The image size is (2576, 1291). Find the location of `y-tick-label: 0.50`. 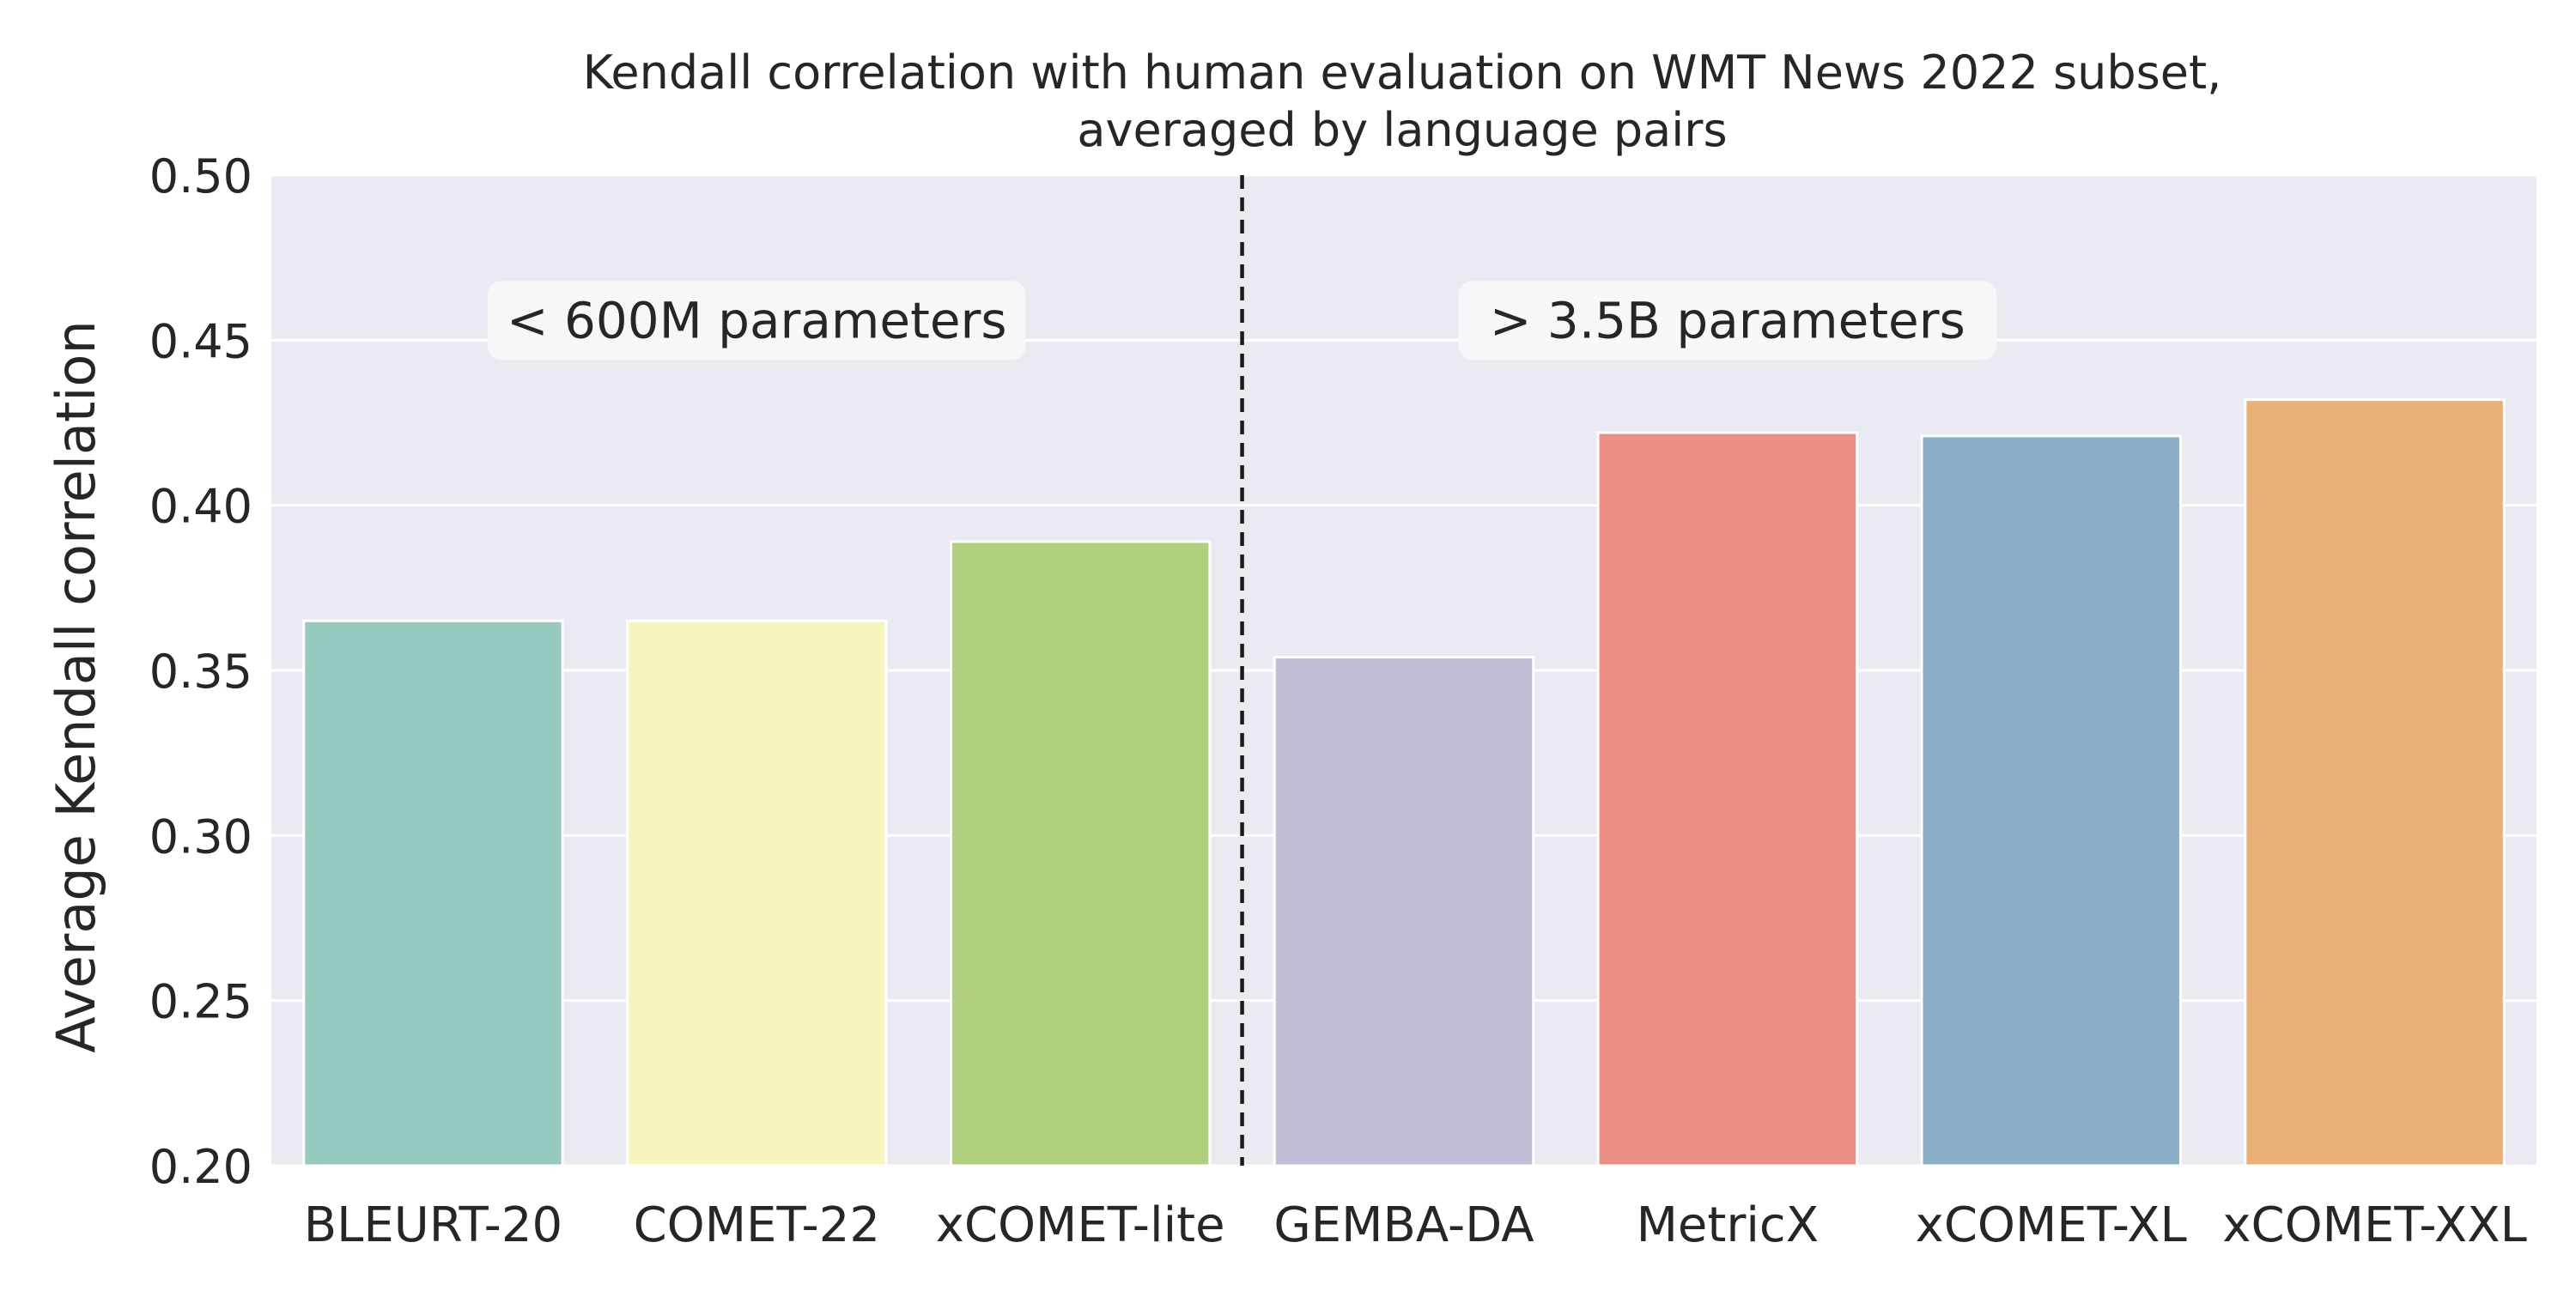

y-tick-label: 0.50 is located at coordinates (201, 176).